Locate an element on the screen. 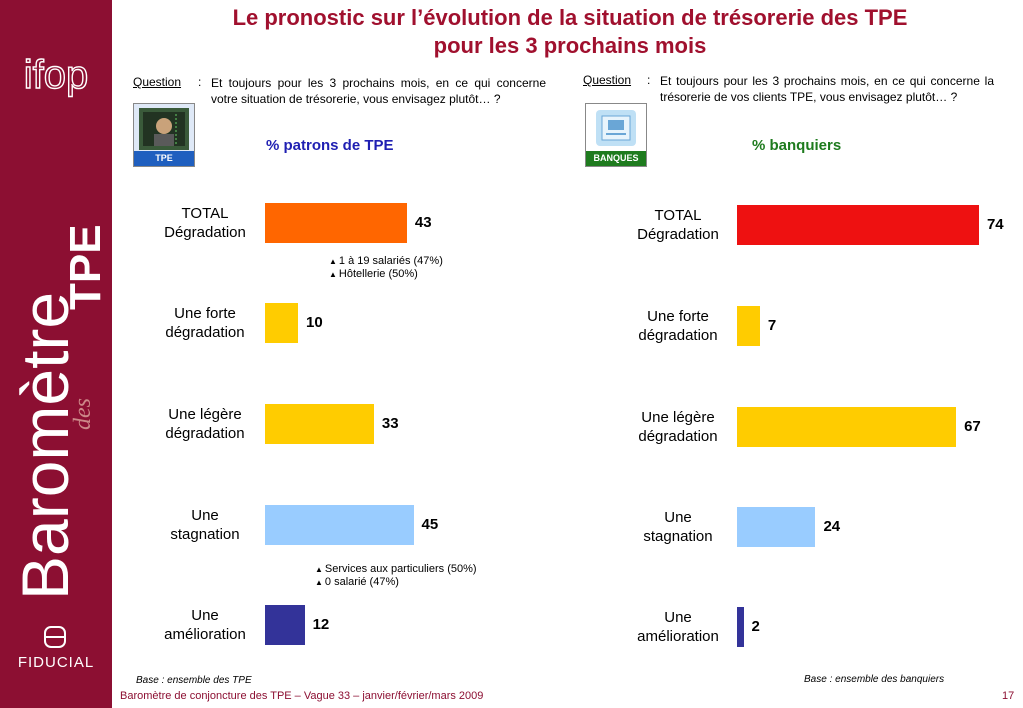 This screenshot has width=1023, height=708. data-label: 12 is located at coordinates (321, 624).